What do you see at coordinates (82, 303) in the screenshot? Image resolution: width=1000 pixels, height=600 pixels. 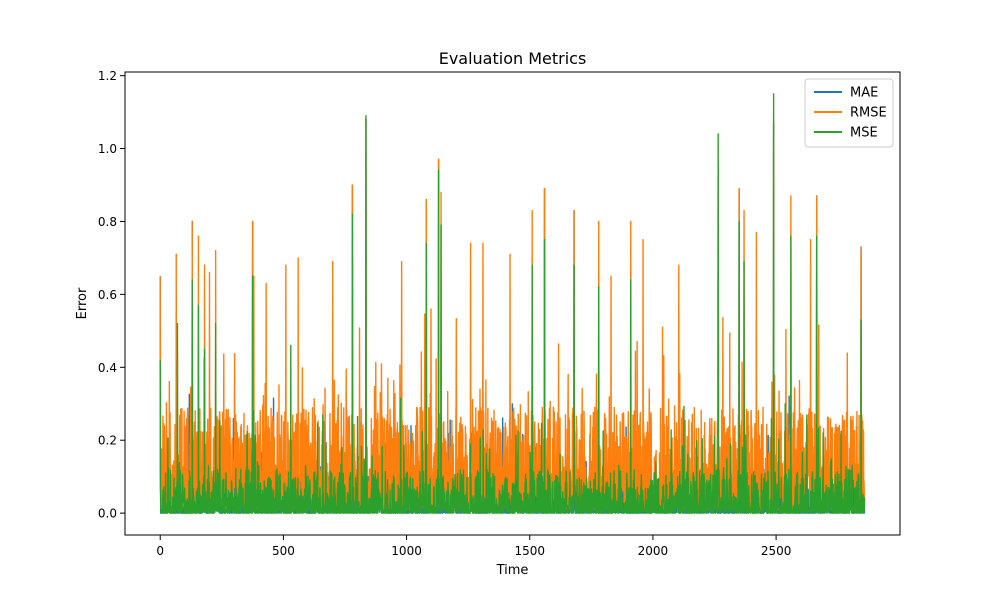 I see `y-axis-label: Error` at bounding box center [82, 303].